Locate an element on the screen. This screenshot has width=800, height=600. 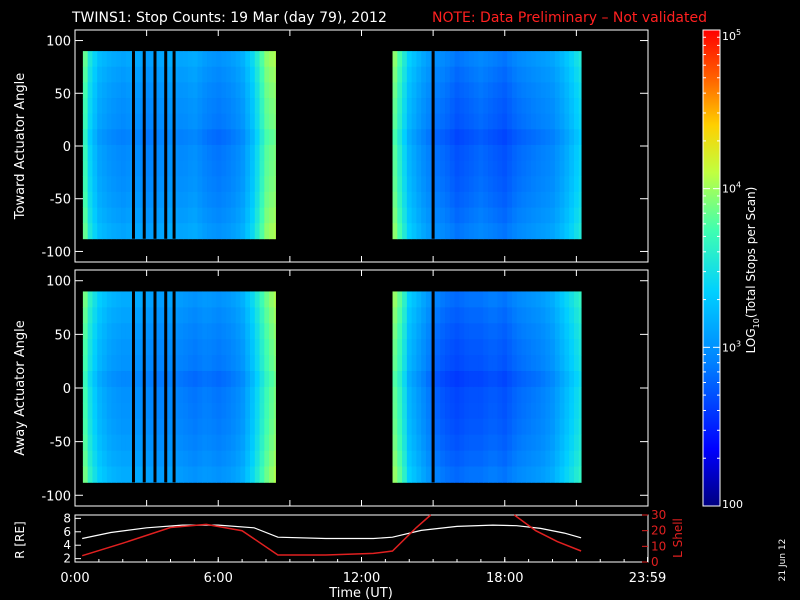
y-tick-label: -50 is located at coordinates (60, 200).